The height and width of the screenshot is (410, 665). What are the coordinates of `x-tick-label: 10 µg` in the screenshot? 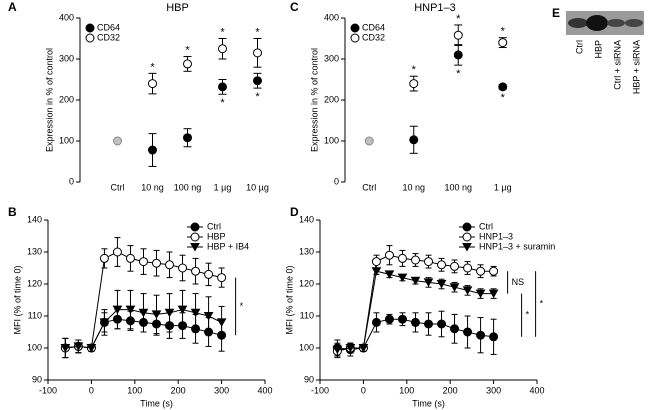 It's located at (257, 187).